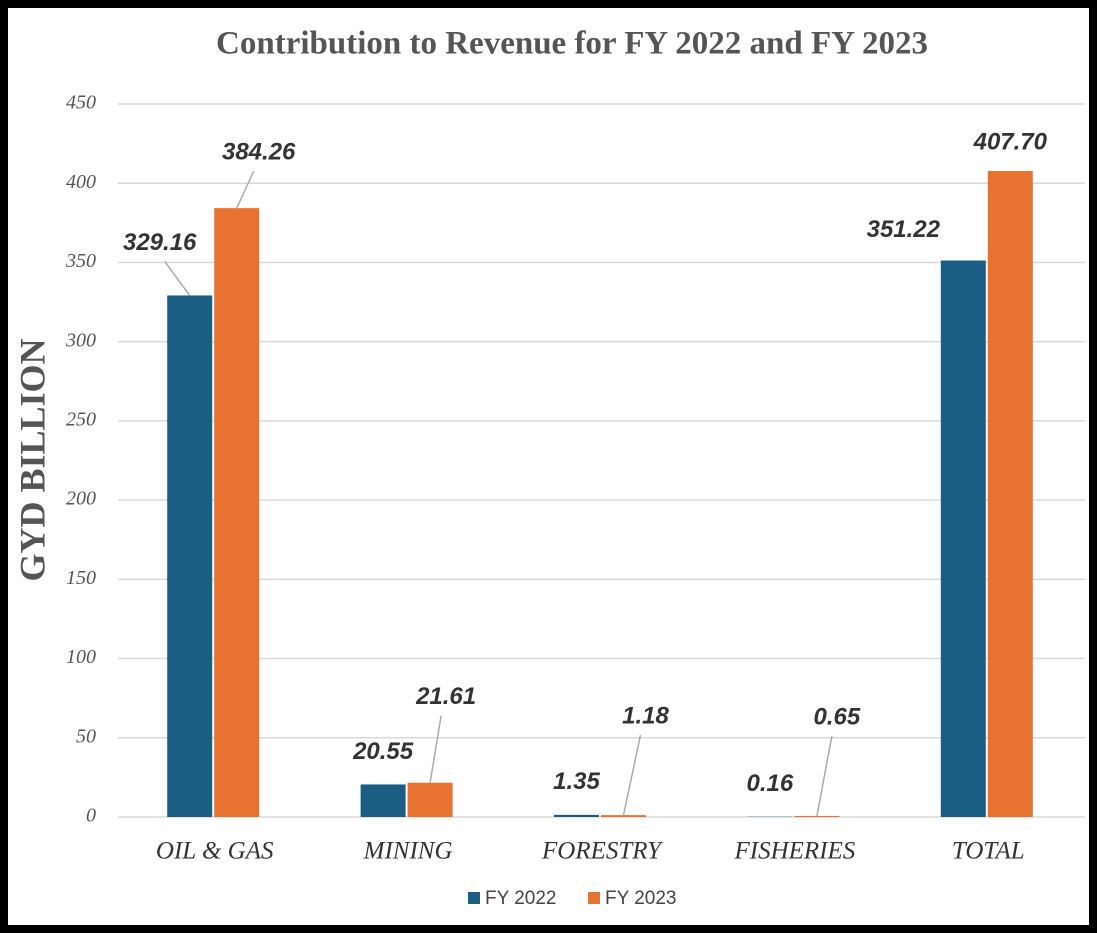 This screenshot has height=933, width=1097. Describe the element at coordinates (160, 242) in the screenshot. I see `data-label: 329.16` at that location.